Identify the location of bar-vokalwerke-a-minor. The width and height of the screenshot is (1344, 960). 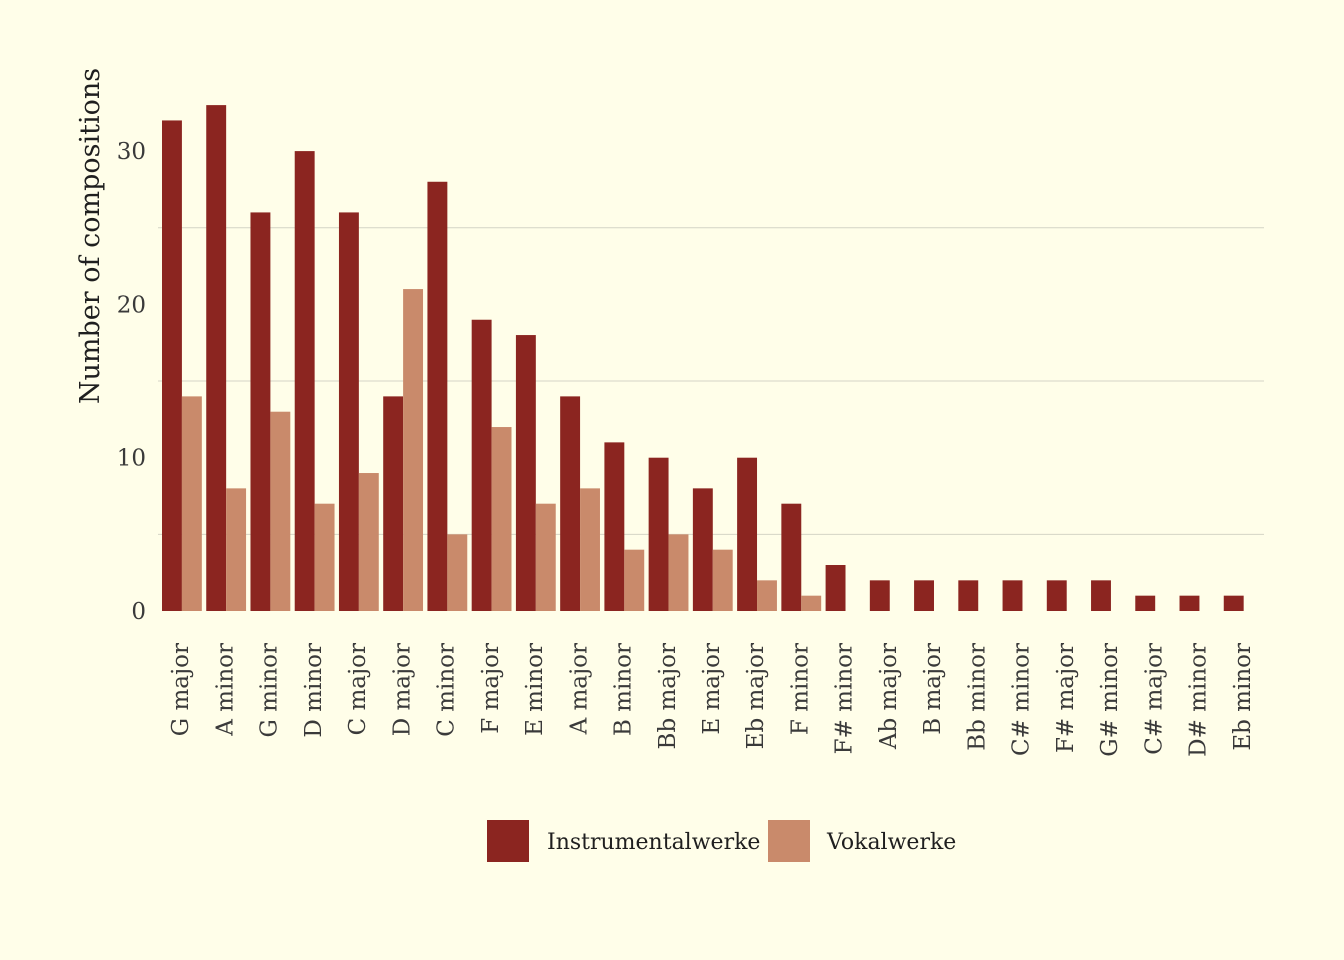
(236, 549).